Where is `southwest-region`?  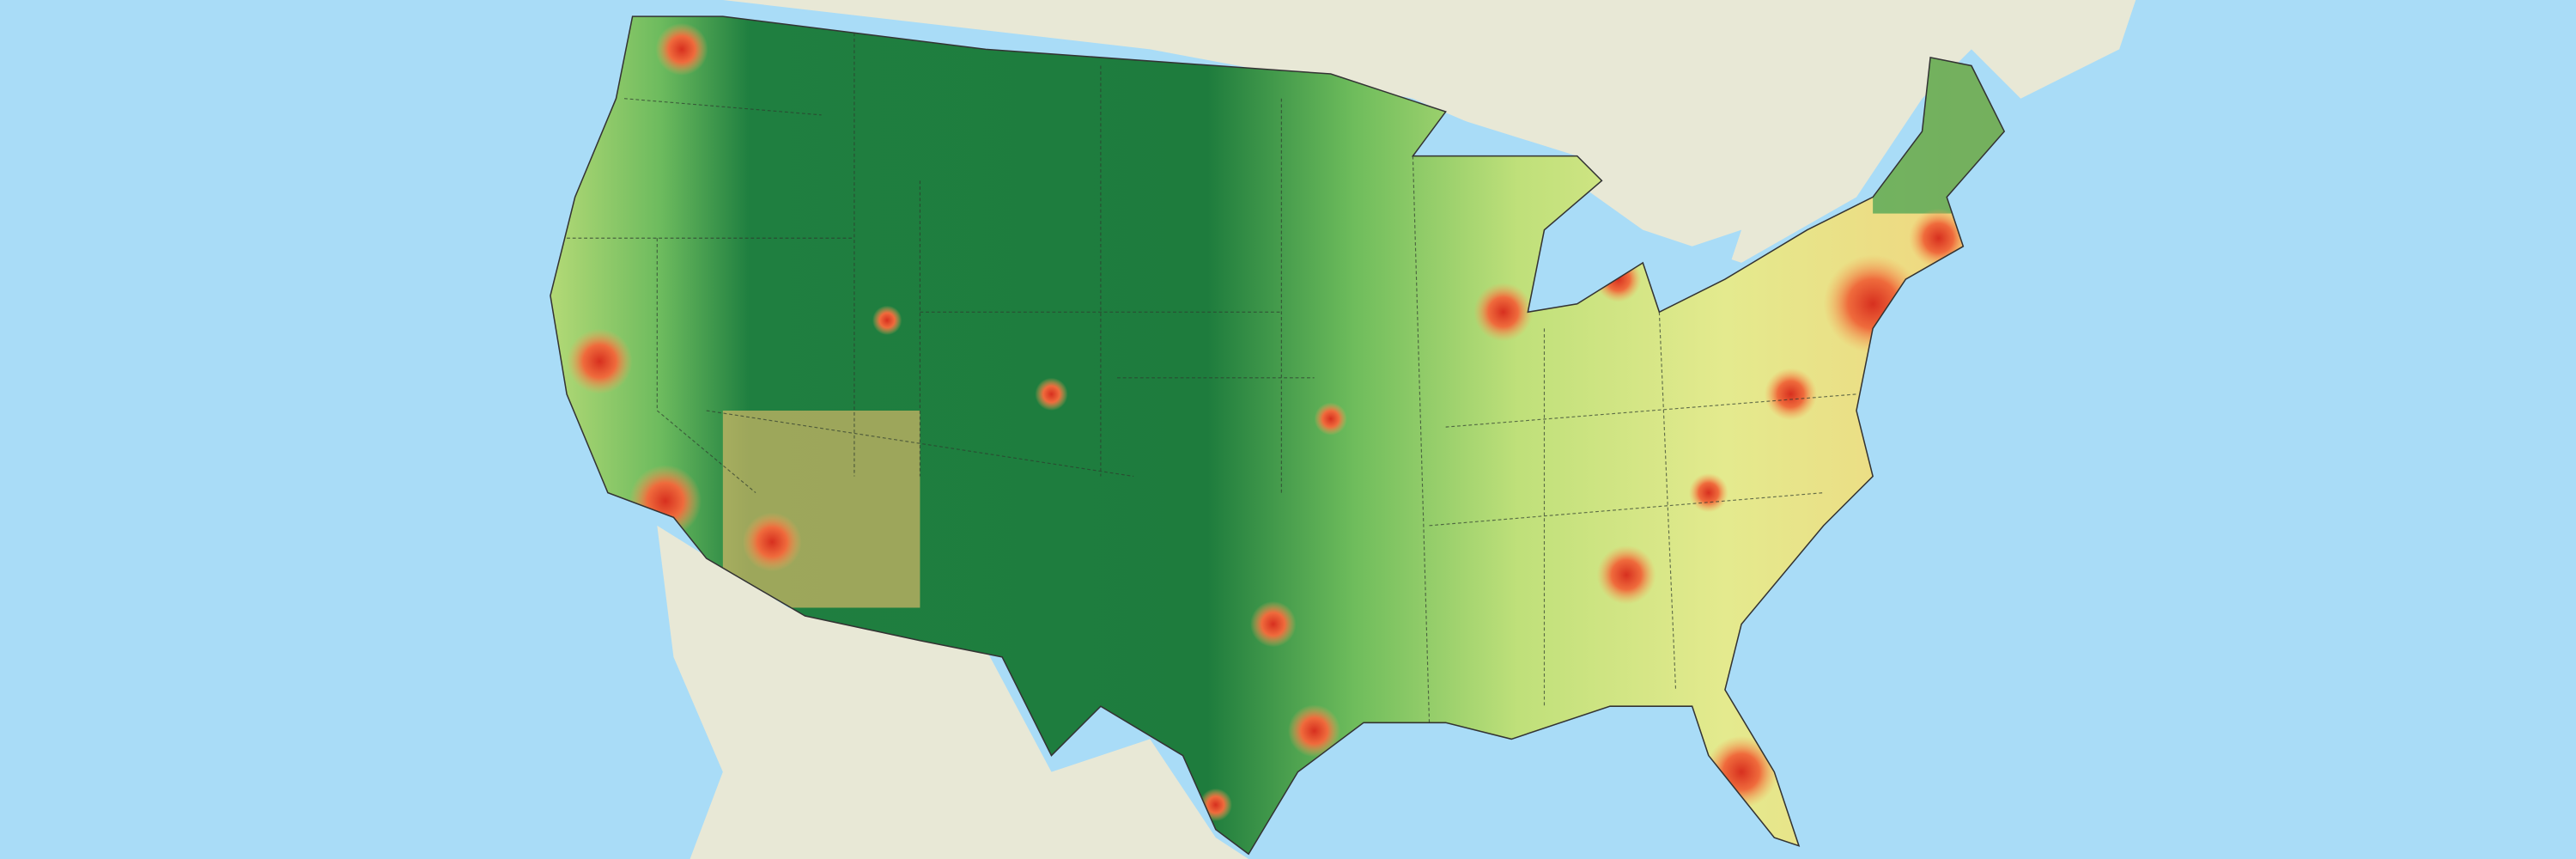 southwest-region is located at coordinates (821, 510).